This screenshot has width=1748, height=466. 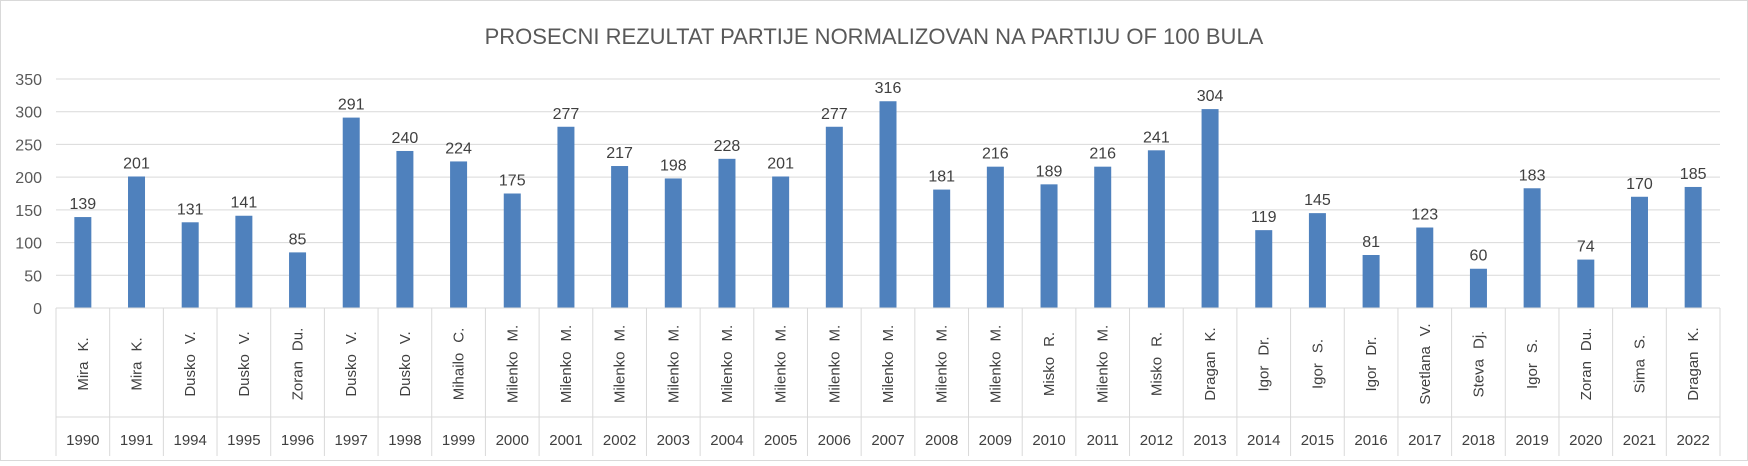 What do you see at coordinates (1531, 440) in the screenshot?
I see `x-category-year-label: 2019` at bounding box center [1531, 440].